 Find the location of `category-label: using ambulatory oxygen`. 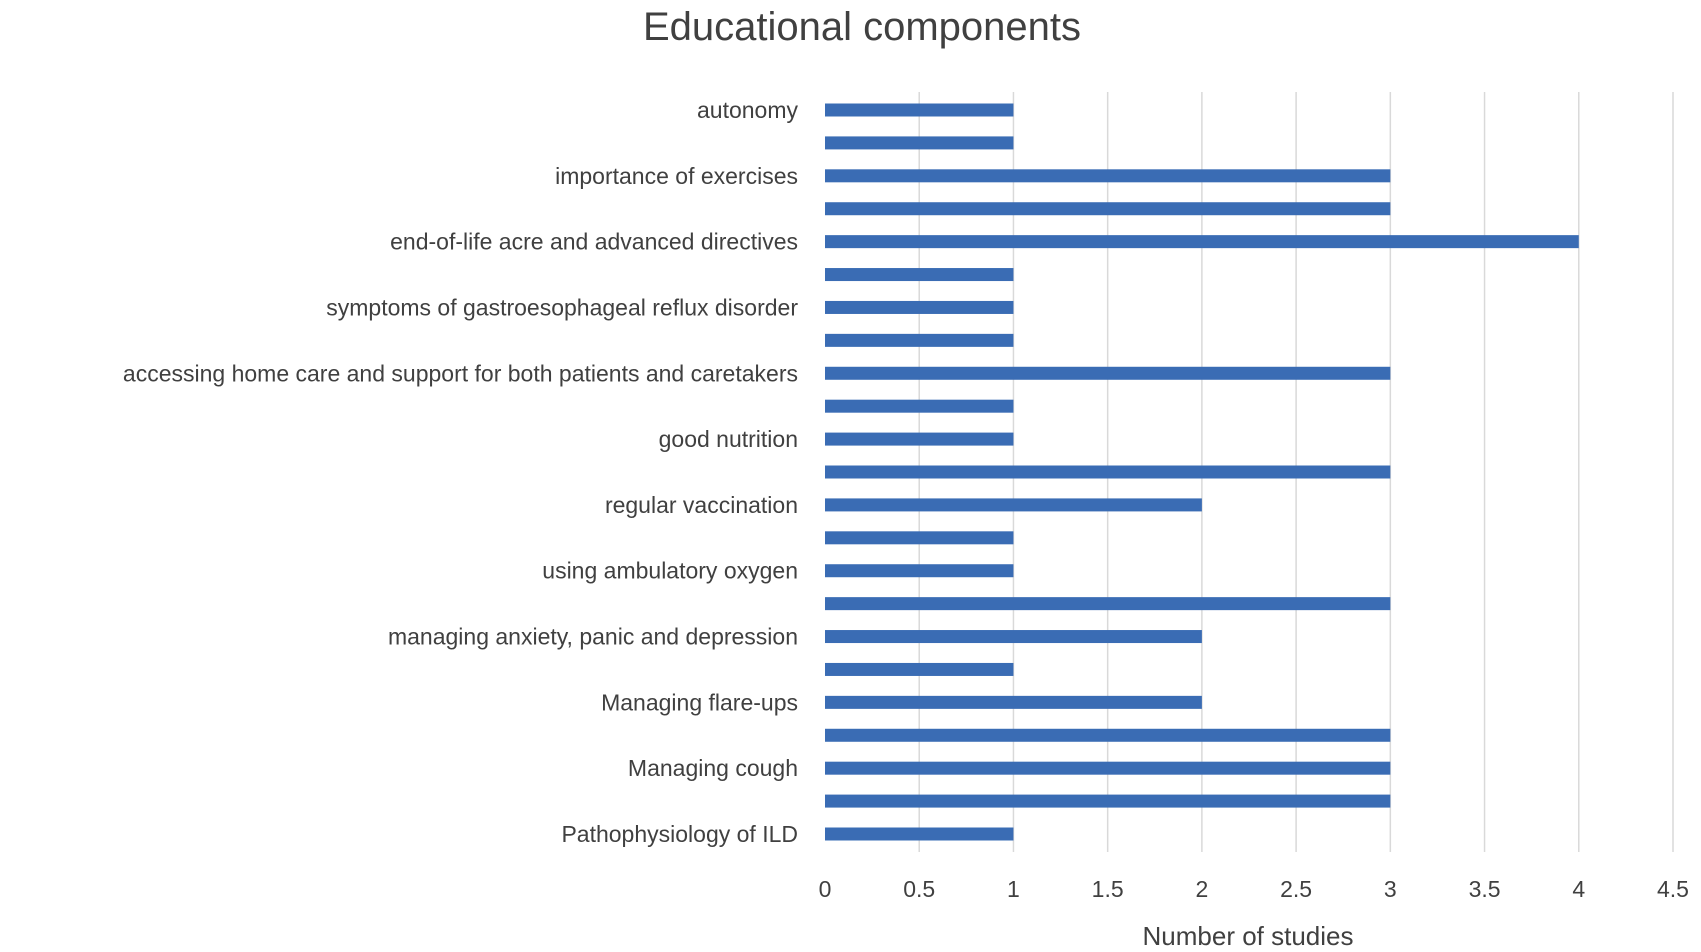

category-label: using ambulatory oxygen is located at coordinates (670, 571).